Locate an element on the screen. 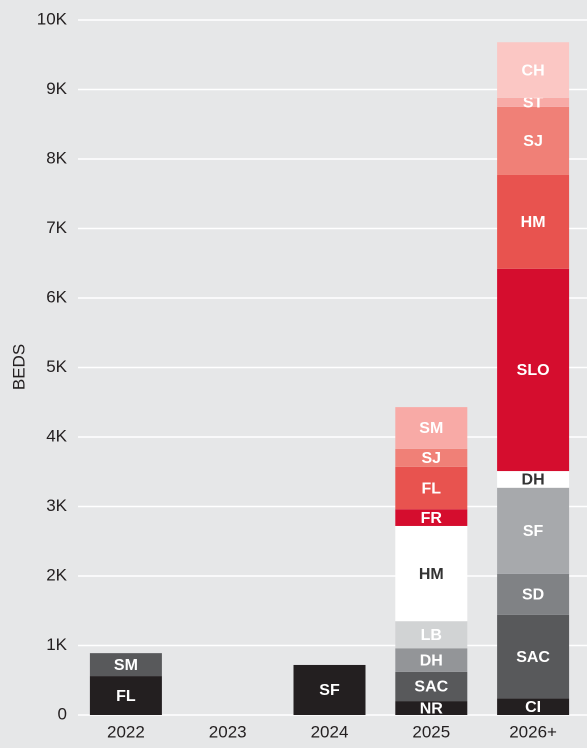 The height and width of the screenshot is (748, 587). segment-label: SD is located at coordinates (533, 595).